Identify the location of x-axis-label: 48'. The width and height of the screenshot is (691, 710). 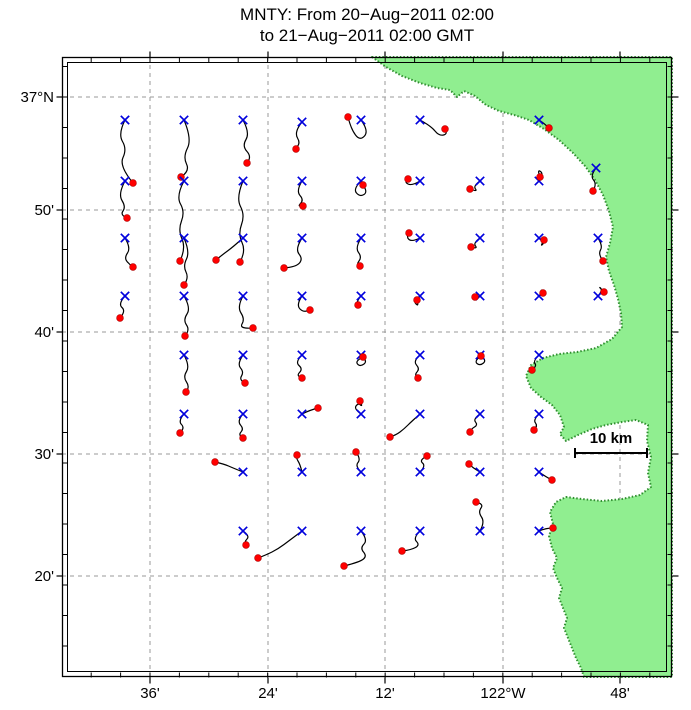
(620, 693).